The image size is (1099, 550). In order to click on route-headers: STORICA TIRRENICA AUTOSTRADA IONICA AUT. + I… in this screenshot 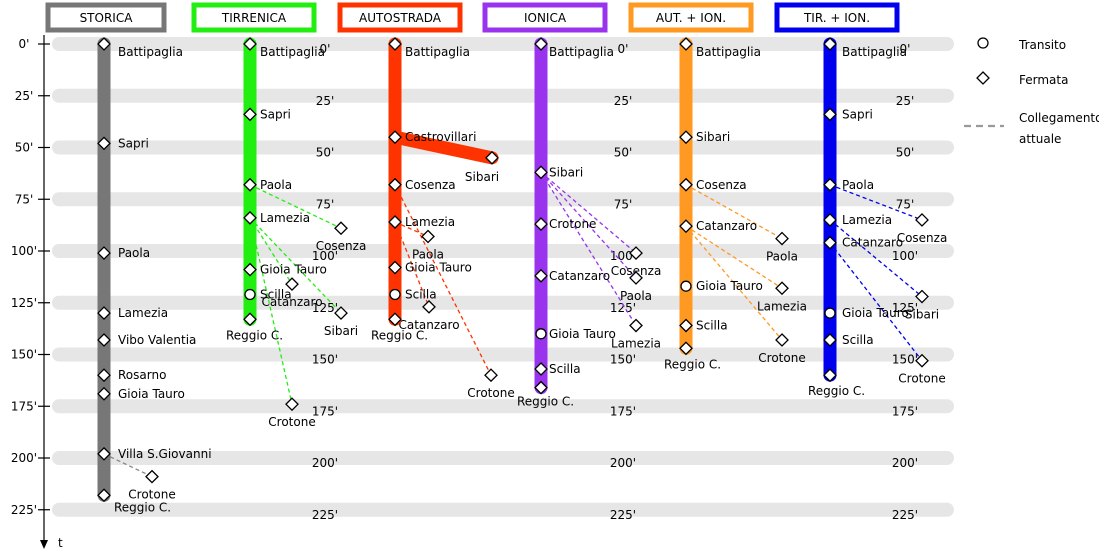, I will do `click(472, 17)`.